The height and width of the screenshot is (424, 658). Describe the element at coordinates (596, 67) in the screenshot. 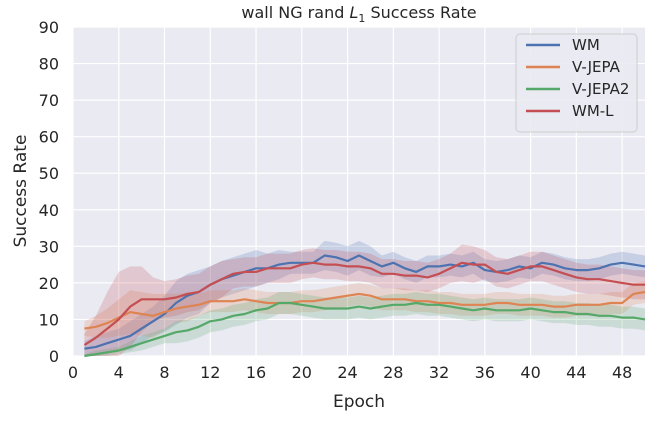

I see `legend-label: V-JEPA` at that location.